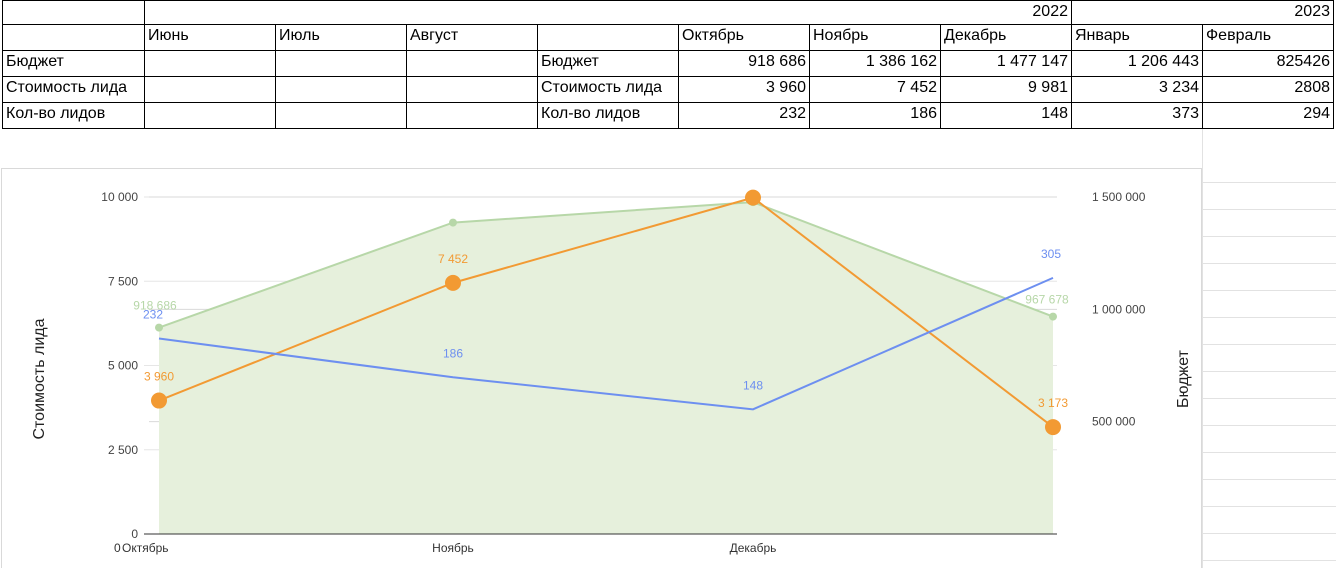  Describe the element at coordinates (341, 37) in the screenshot. I see `month-header: Июль` at that location.